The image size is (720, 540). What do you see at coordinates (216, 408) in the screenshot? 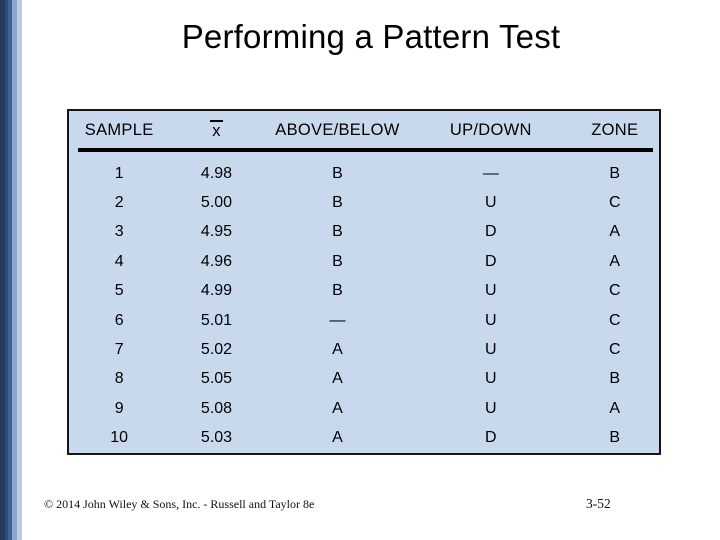
I see `table-cell: 5.08` at bounding box center [216, 408].